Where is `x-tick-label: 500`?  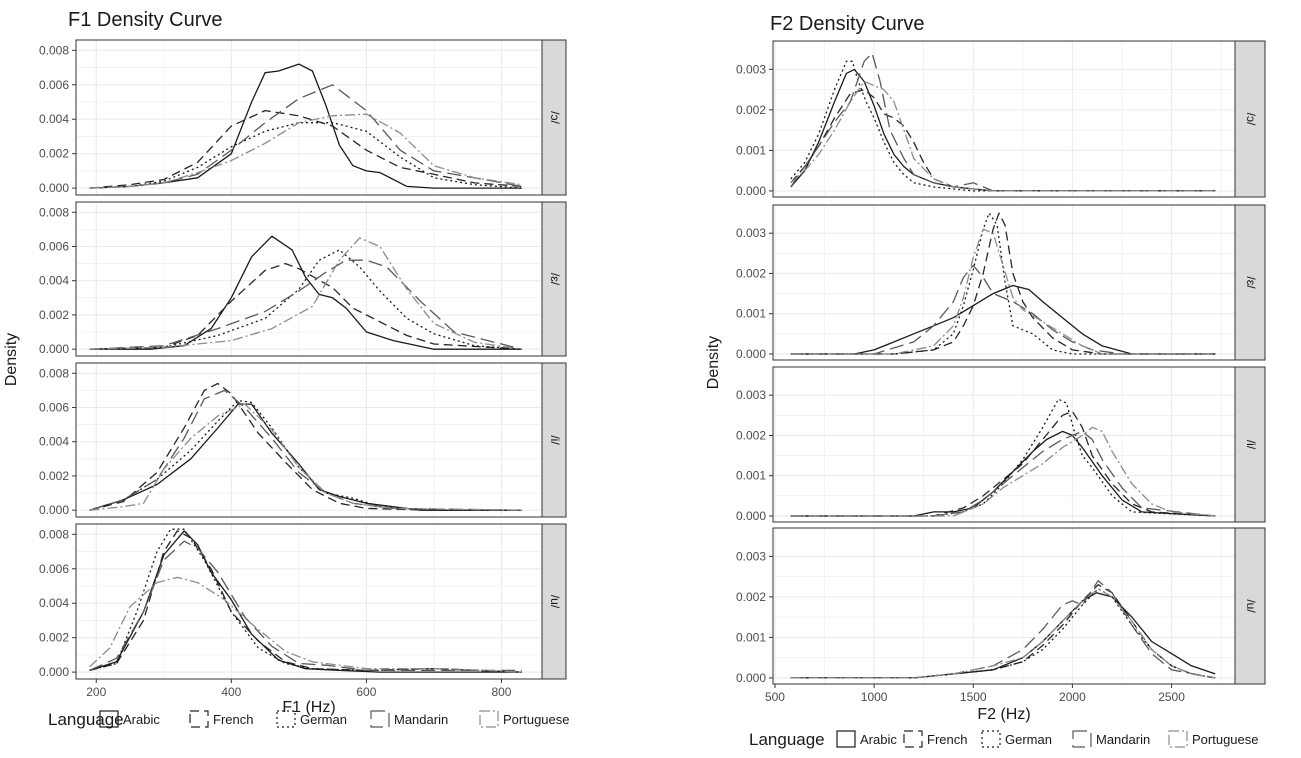 x-tick-label: 500 is located at coordinates (775, 697).